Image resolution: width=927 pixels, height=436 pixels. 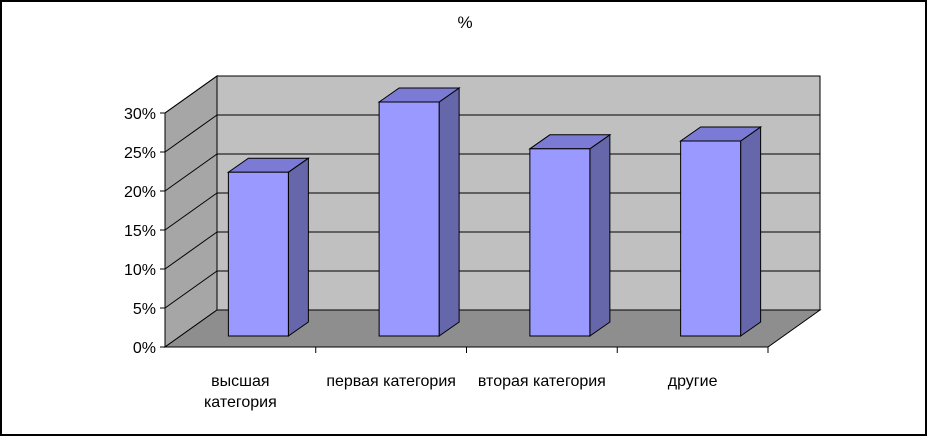 What do you see at coordinates (391, 381) in the screenshot?
I see `category-label: первая категория` at bounding box center [391, 381].